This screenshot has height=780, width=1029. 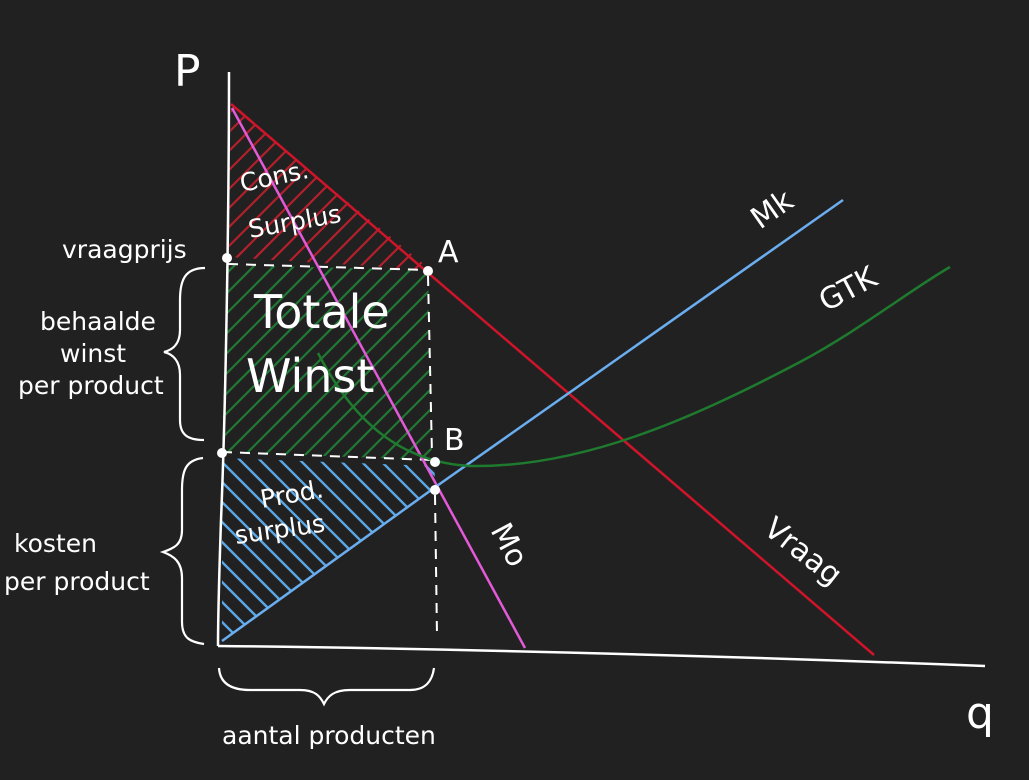 What do you see at coordinates (454, 440) in the screenshot?
I see `point-b-label: B` at bounding box center [454, 440].